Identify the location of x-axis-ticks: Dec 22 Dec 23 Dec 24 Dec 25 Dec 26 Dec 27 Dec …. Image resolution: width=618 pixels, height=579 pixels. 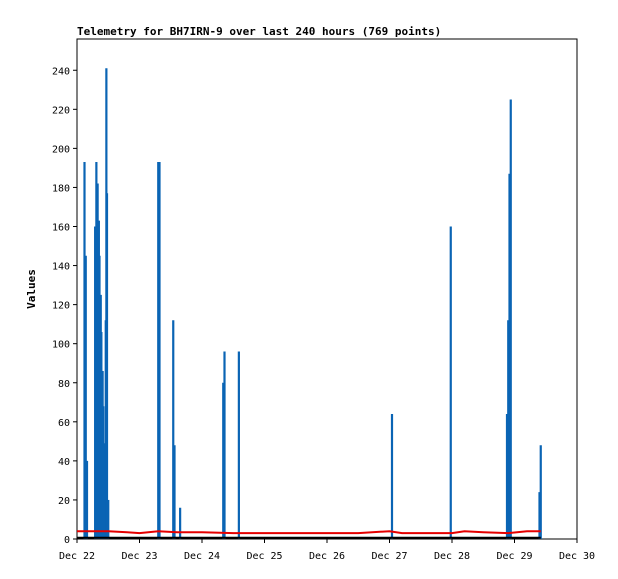
(327, 550).